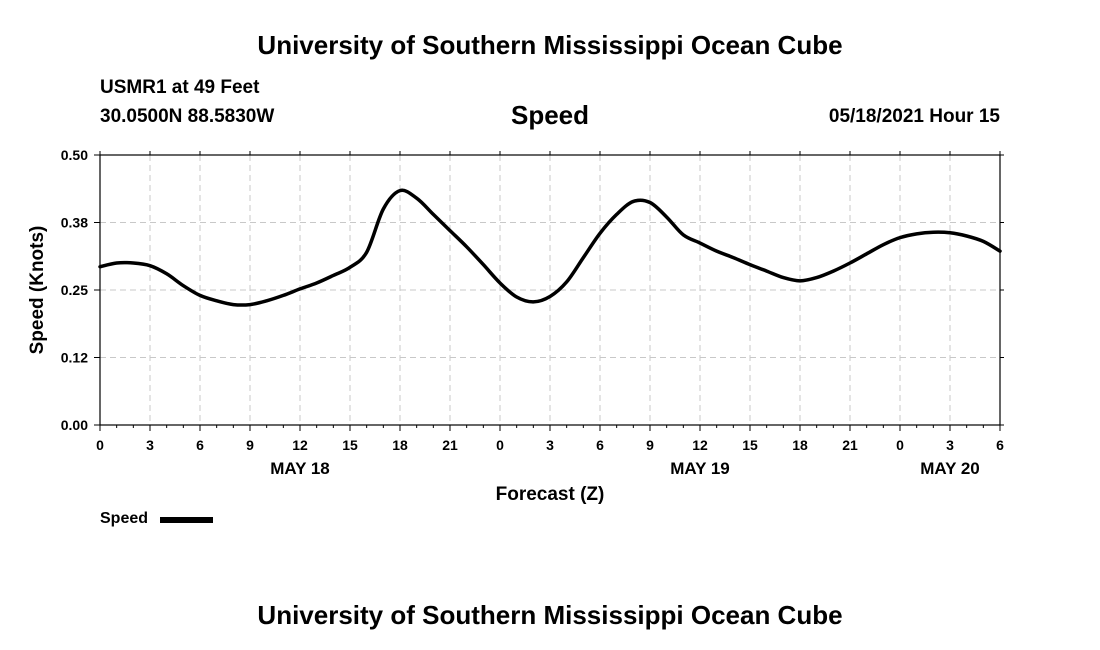  What do you see at coordinates (180, 87) in the screenshot?
I see `station-label: USMR1 at 49 Feet` at bounding box center [180, 87].